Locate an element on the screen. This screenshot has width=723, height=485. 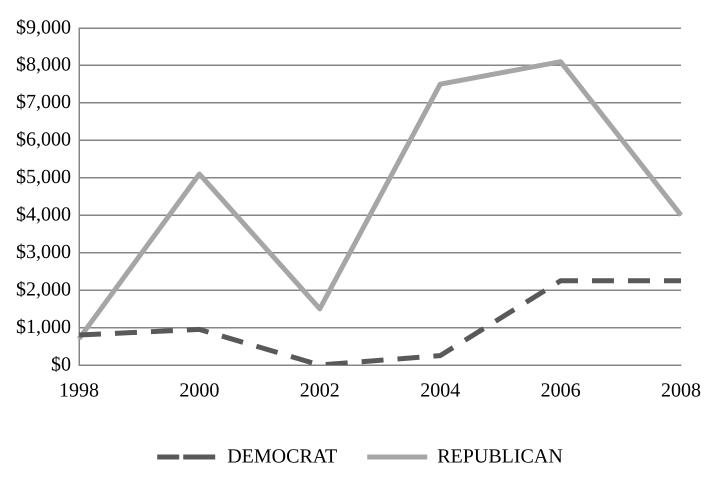
y-tick-label: $5,000 is located at coordinates (43, 177).